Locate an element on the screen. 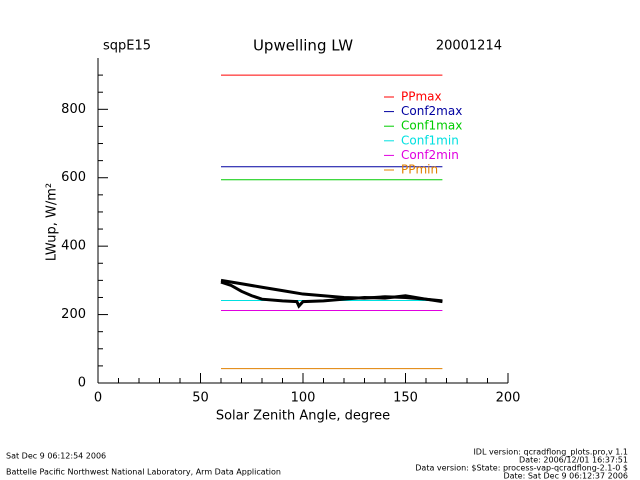 The width and height of the screenshot is (640, 480). footer-idl-date: Date: 2006/12/01 16:37:51 is located at coordinates (573, 460).